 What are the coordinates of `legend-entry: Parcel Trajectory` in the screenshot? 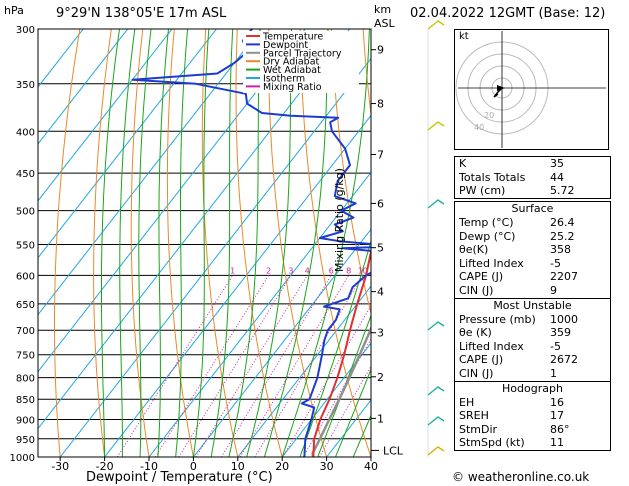 It's located at (302, 53).